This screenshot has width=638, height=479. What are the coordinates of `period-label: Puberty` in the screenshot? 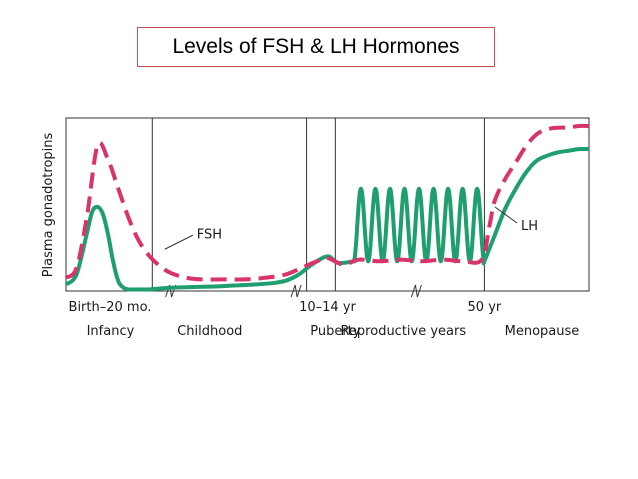 It's located at (335, 331).